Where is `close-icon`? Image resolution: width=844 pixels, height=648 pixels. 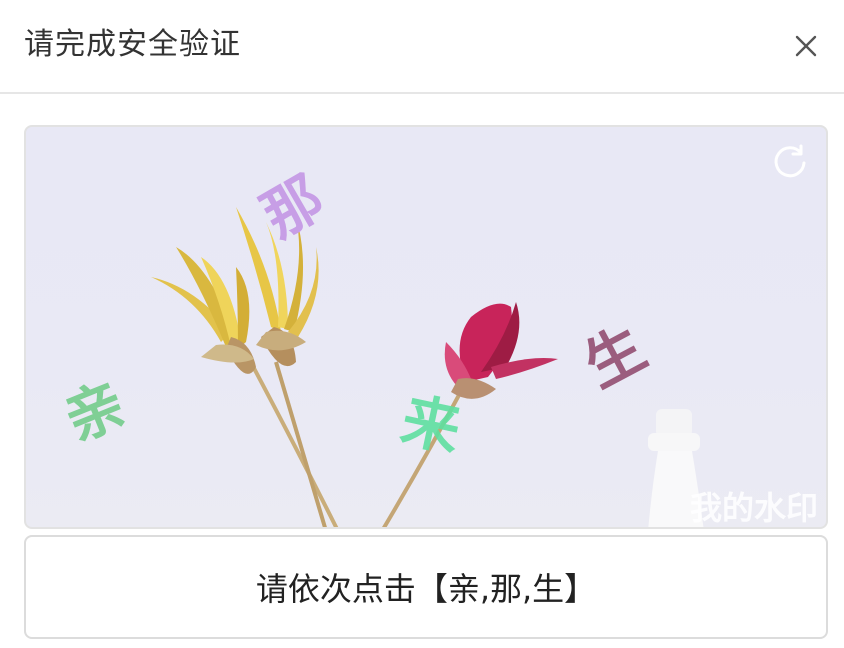 close-icon is located at coordinates (806, 46).